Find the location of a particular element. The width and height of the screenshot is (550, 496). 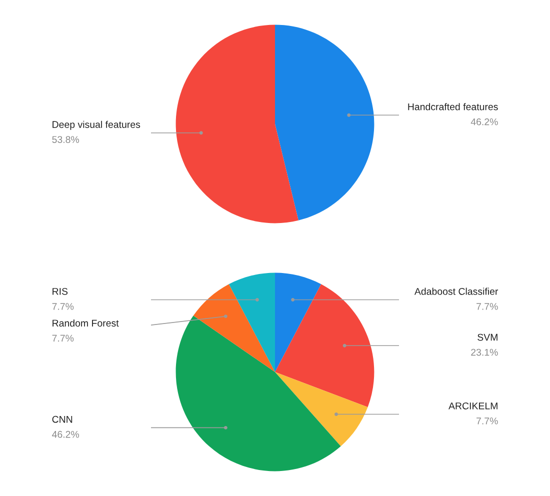

slice-label: SVM is located at coordinates (488, 337).